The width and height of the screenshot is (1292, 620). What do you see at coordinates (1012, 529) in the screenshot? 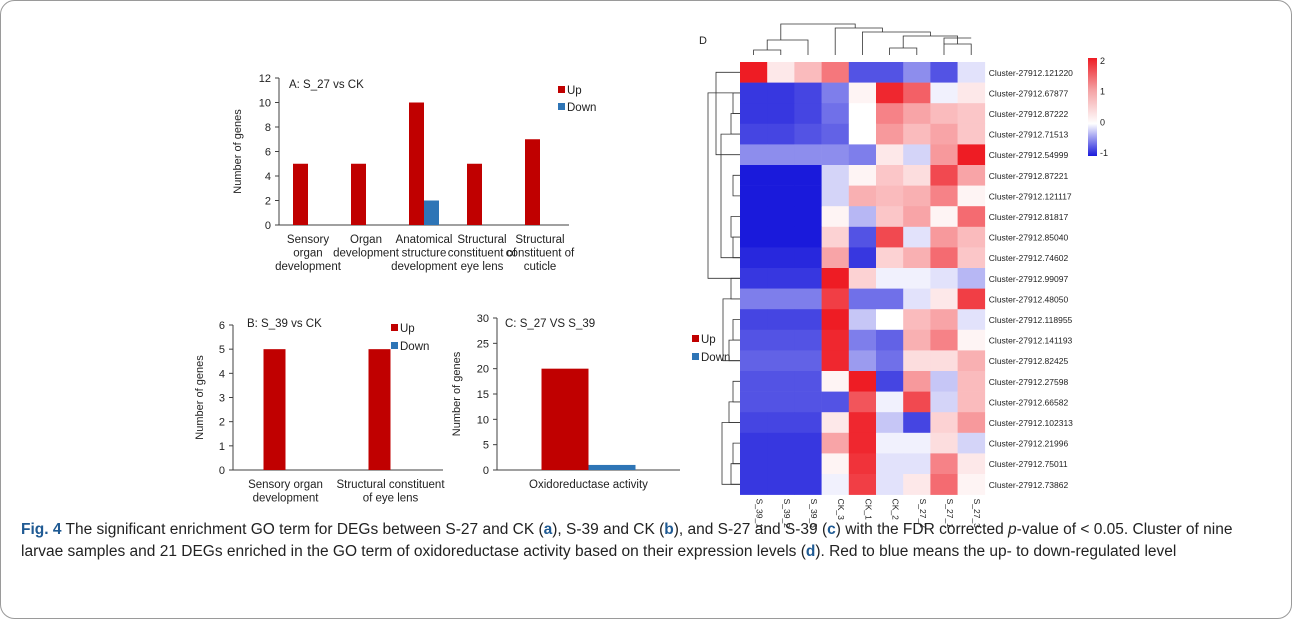
I see `caption-p-italic: p` at bounding box center [1012, 529].